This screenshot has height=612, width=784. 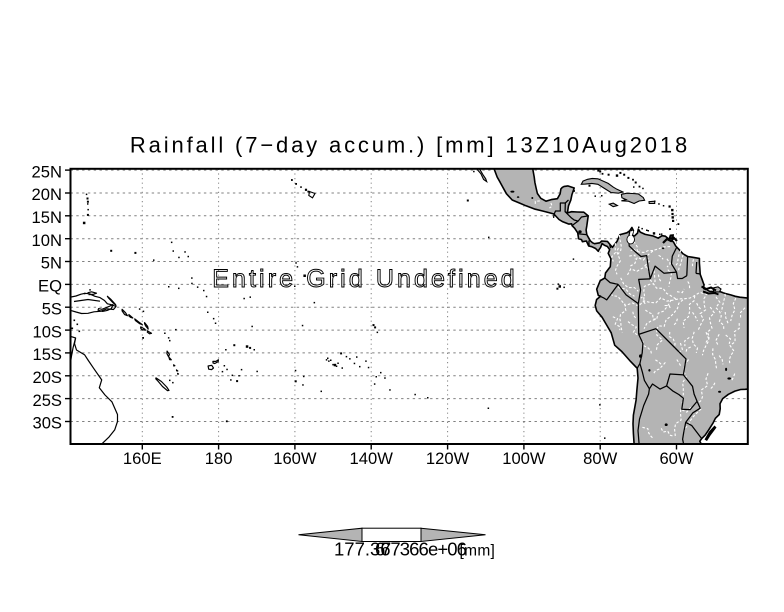 I want to click on svg-text: 5S, so click(x=52, y=308).